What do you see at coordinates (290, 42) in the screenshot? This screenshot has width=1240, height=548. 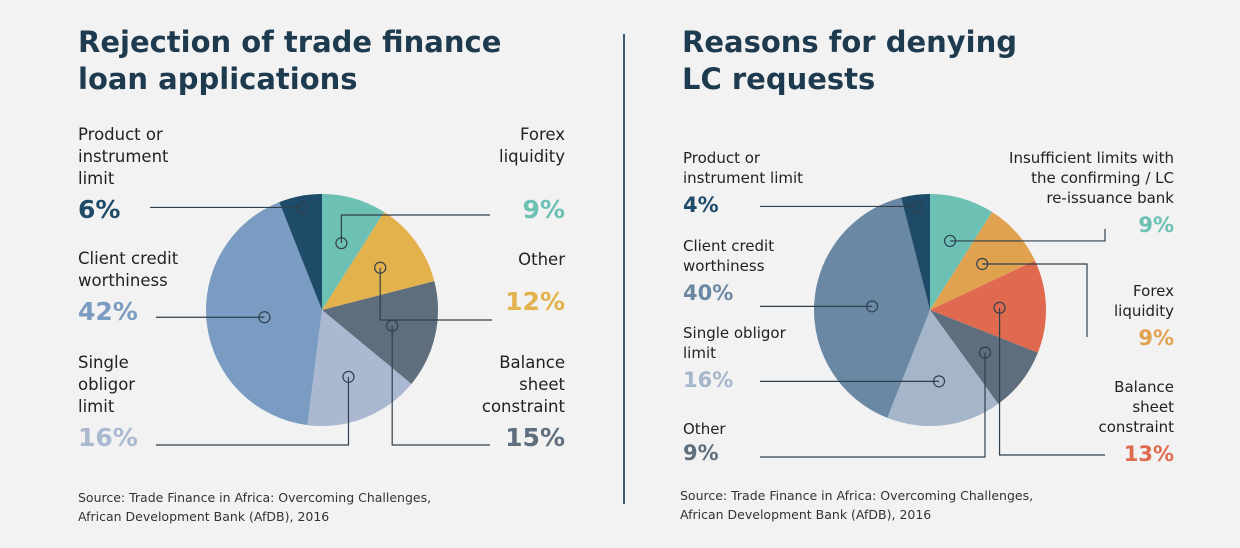 I see `chart-title-line: Rejection of trade finance` at bounding box center [290, 42].